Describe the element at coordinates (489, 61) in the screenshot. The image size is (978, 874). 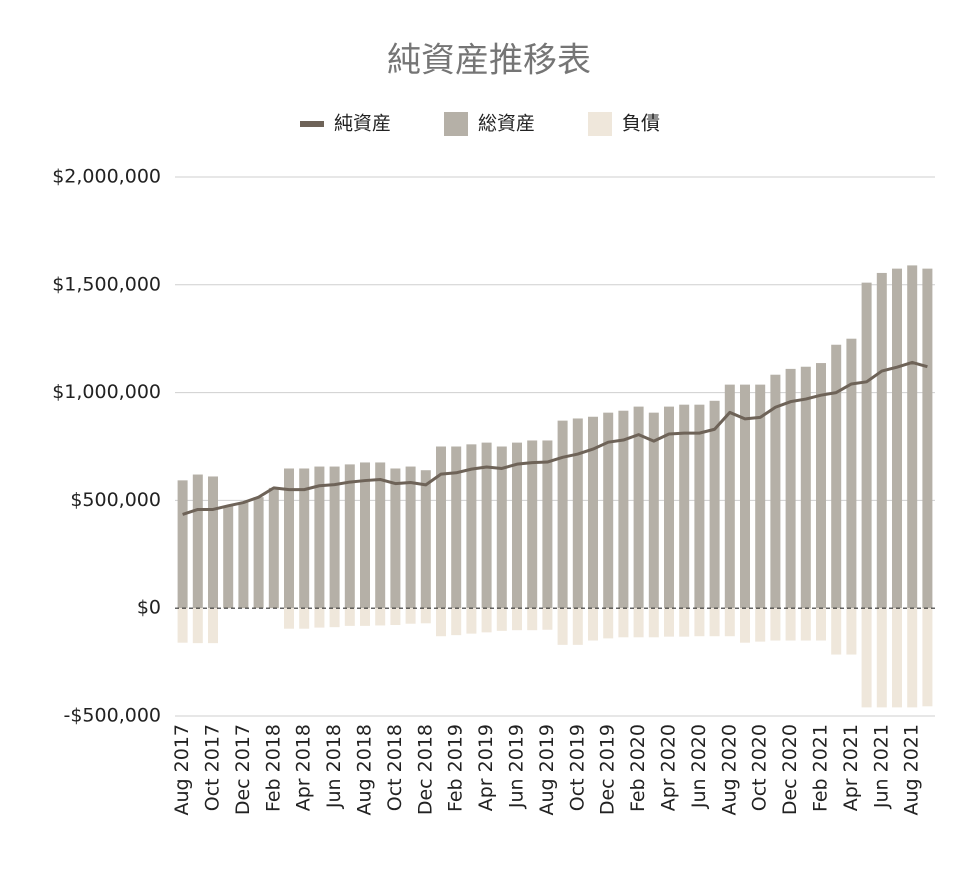
I see `chart-title: 純資産推移表` at that location.